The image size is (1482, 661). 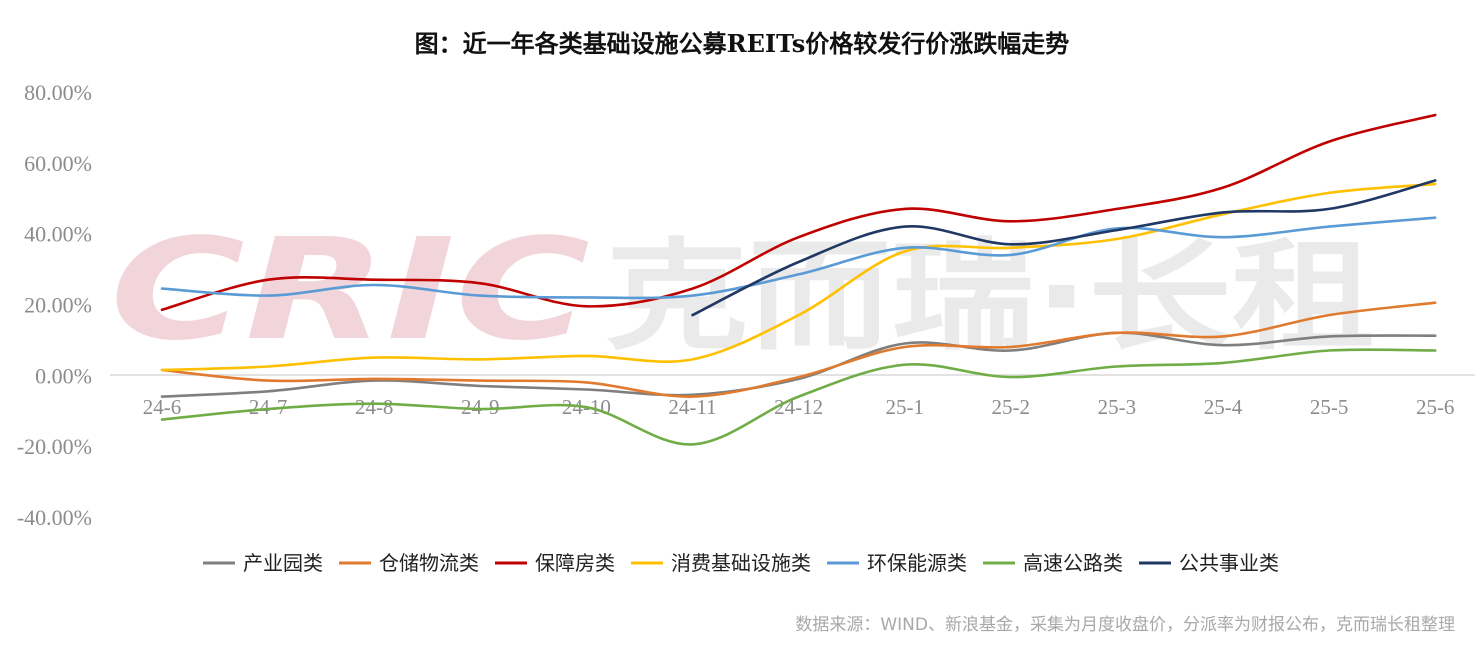 I want to click on legend-label: 产业园类, so click(x=283, y=563).